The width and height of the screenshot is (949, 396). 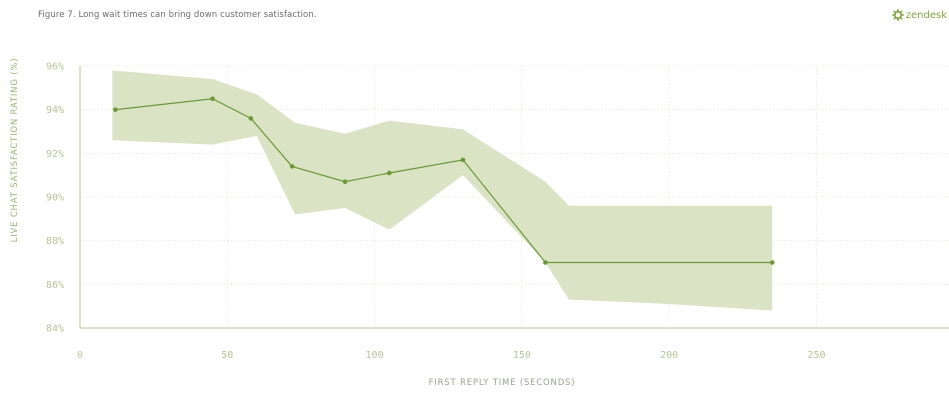 I want to click on x-axis-label: FIRST REPLY TIME (SECONDS), so click(x=502, y=383).